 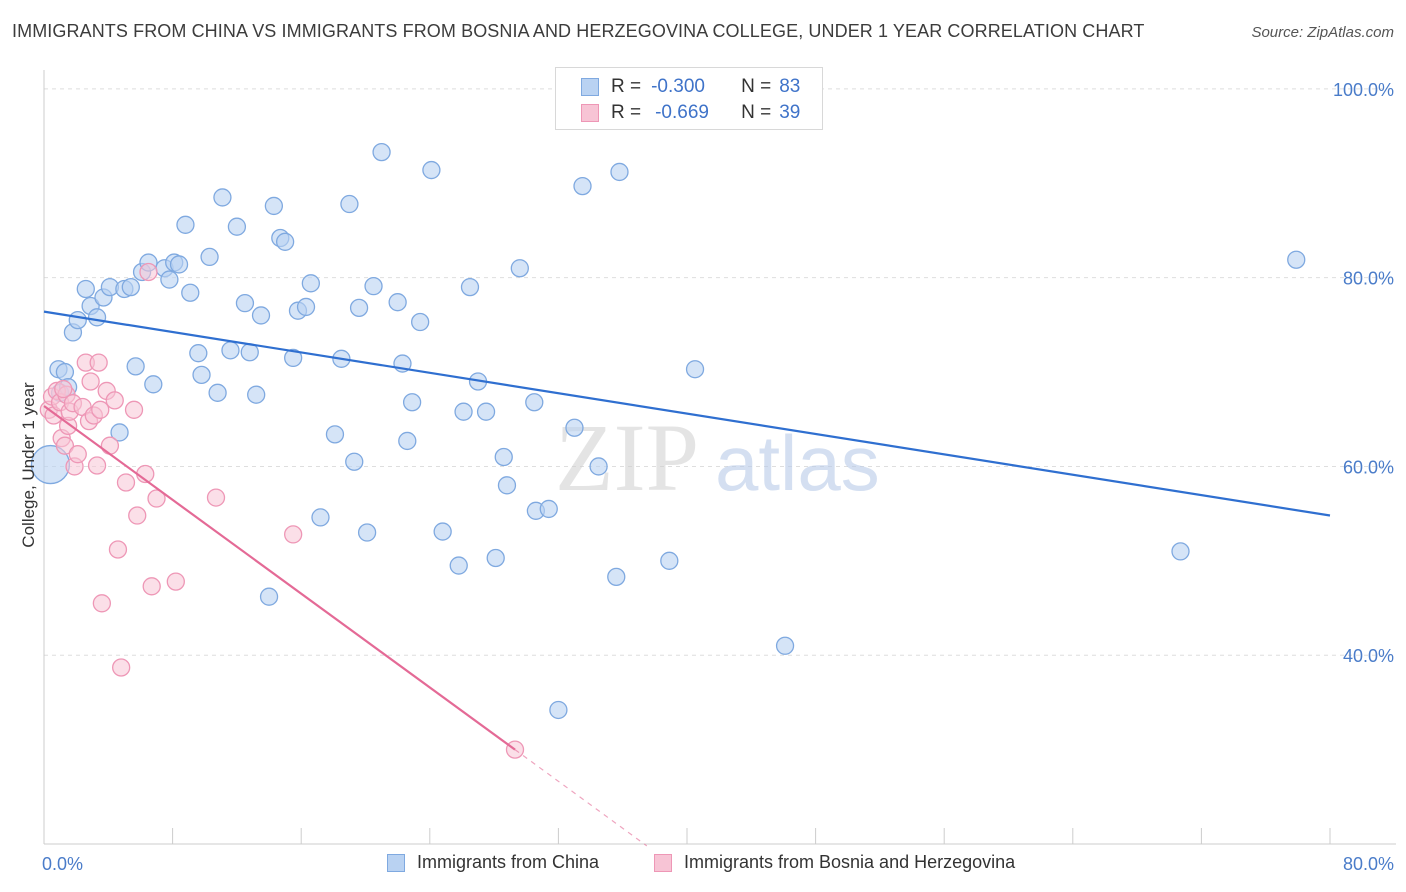 I want to click on watermark-atlas: atlas, so click(x=797, y=463).